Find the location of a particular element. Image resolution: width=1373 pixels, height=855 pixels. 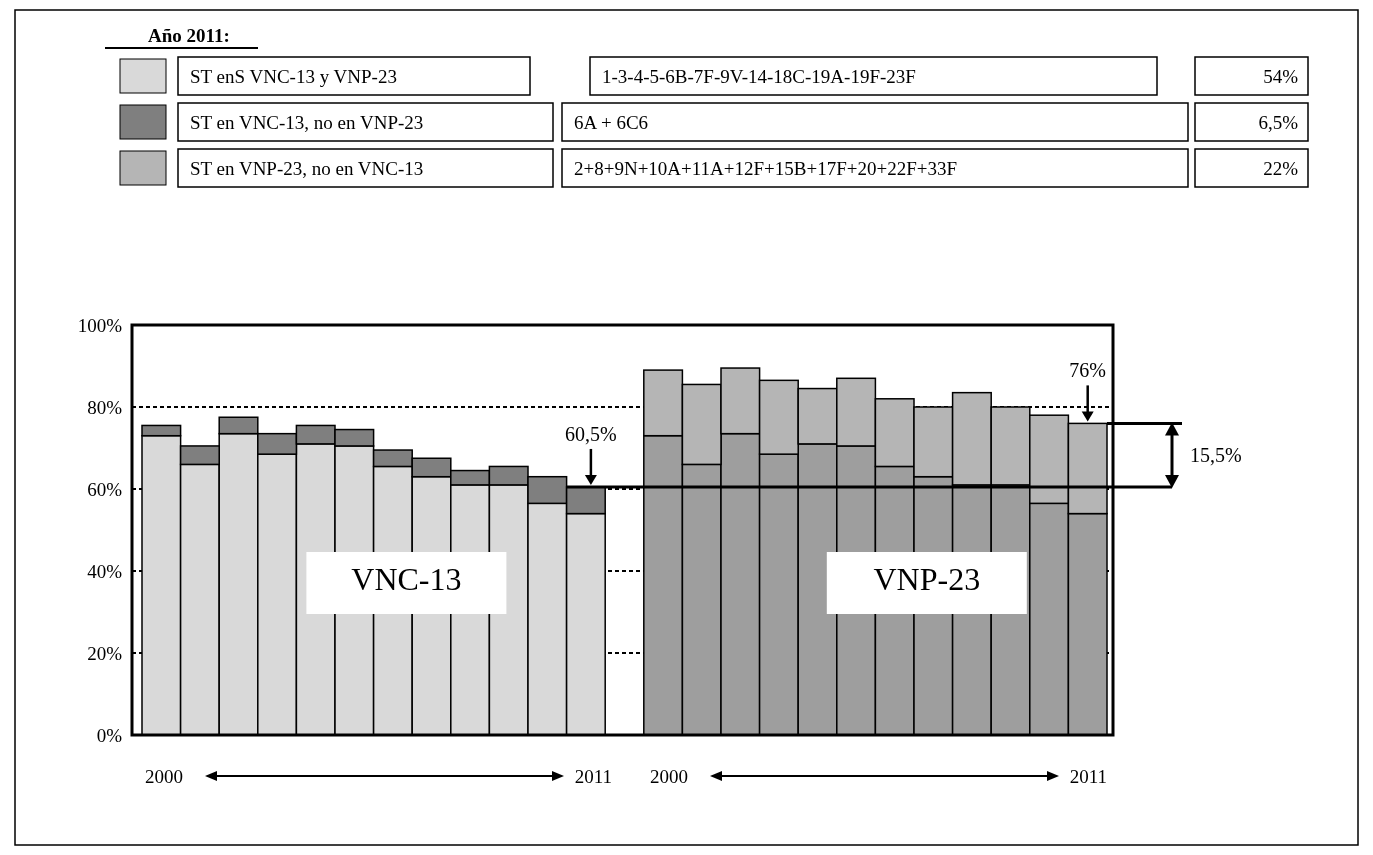

y-tick-label: 40% is located at coordinates (105, 571).